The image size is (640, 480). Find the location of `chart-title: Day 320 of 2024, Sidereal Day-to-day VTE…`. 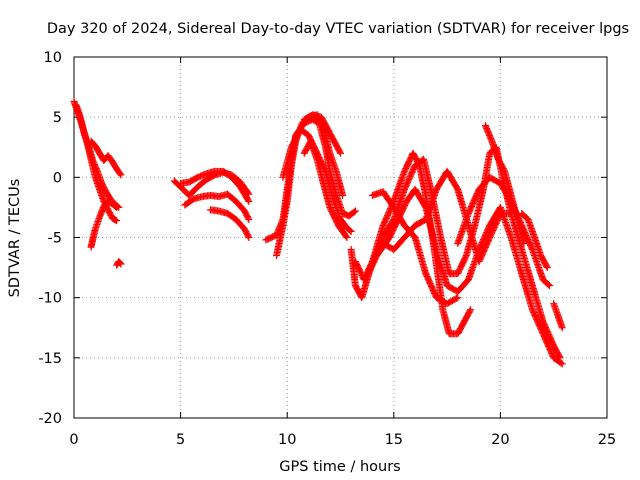

chart-title: Day 320 of 2024, Sidereal Day-to-day VTE… is located at coordinates (338, 29).